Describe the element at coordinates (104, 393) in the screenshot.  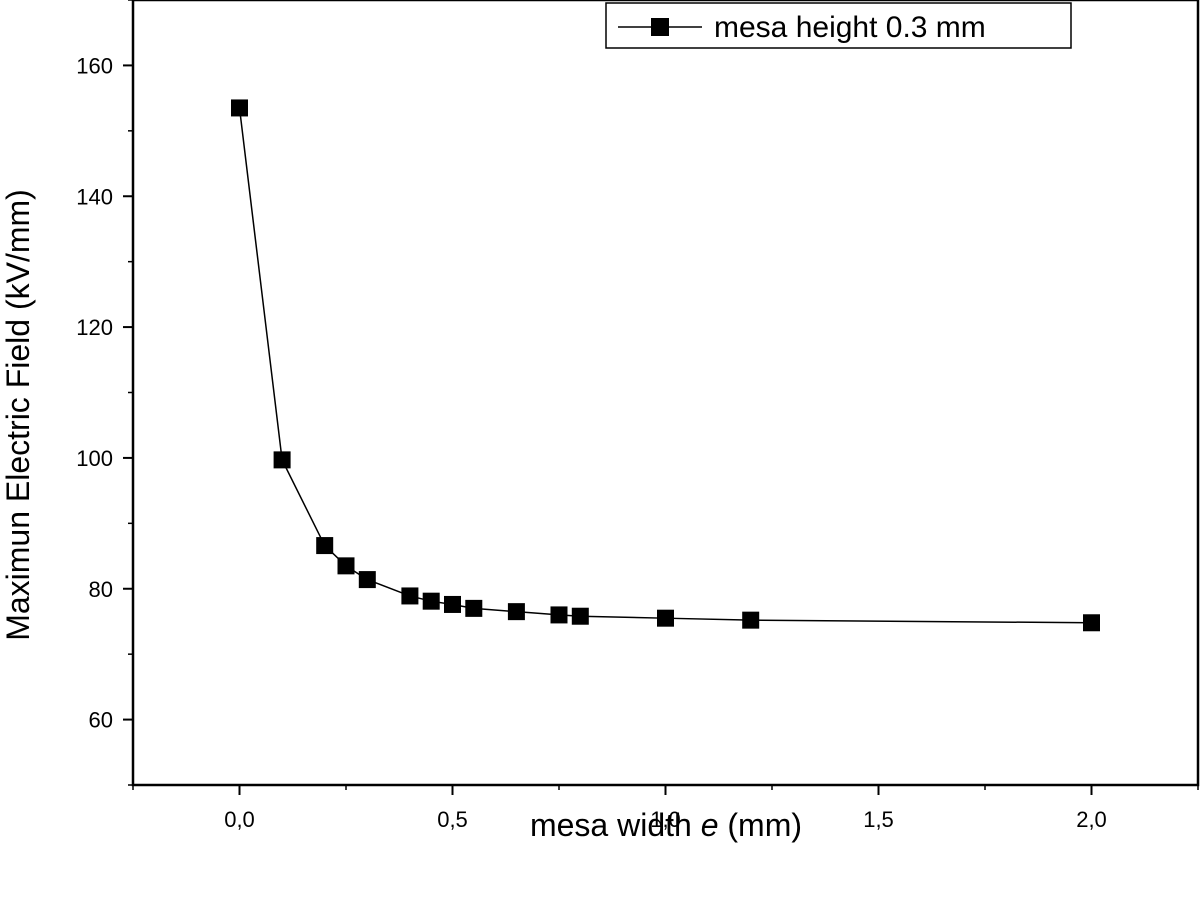
I see `y-axis-ticks: 60 80 100 120 140 160` at that location.